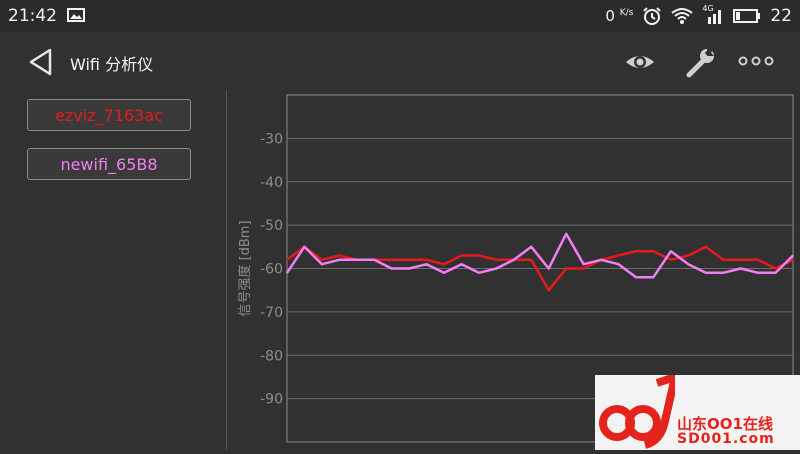 Image resolution: width=800 pixels, height=454 pixels. Describe the element at coordinates (112, 64) in the screenshot. I see `page-title: Wifi 分析仪` at that location.